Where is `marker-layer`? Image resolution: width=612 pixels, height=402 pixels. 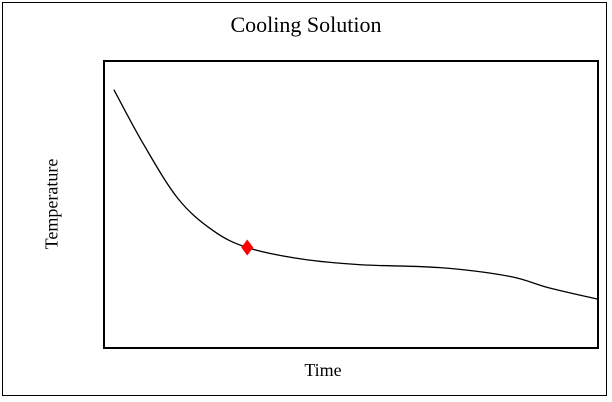
marker-layer is located at coordinates (247, 247).